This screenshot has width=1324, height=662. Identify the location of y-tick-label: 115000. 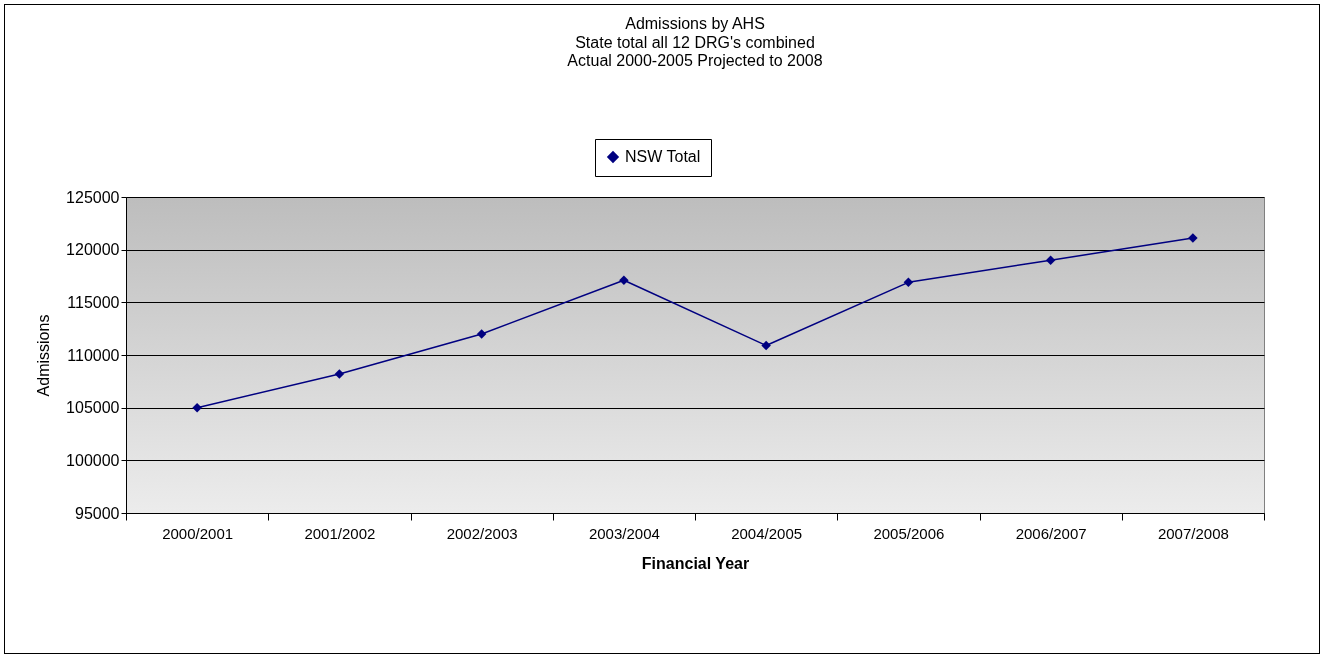
(93, 302).